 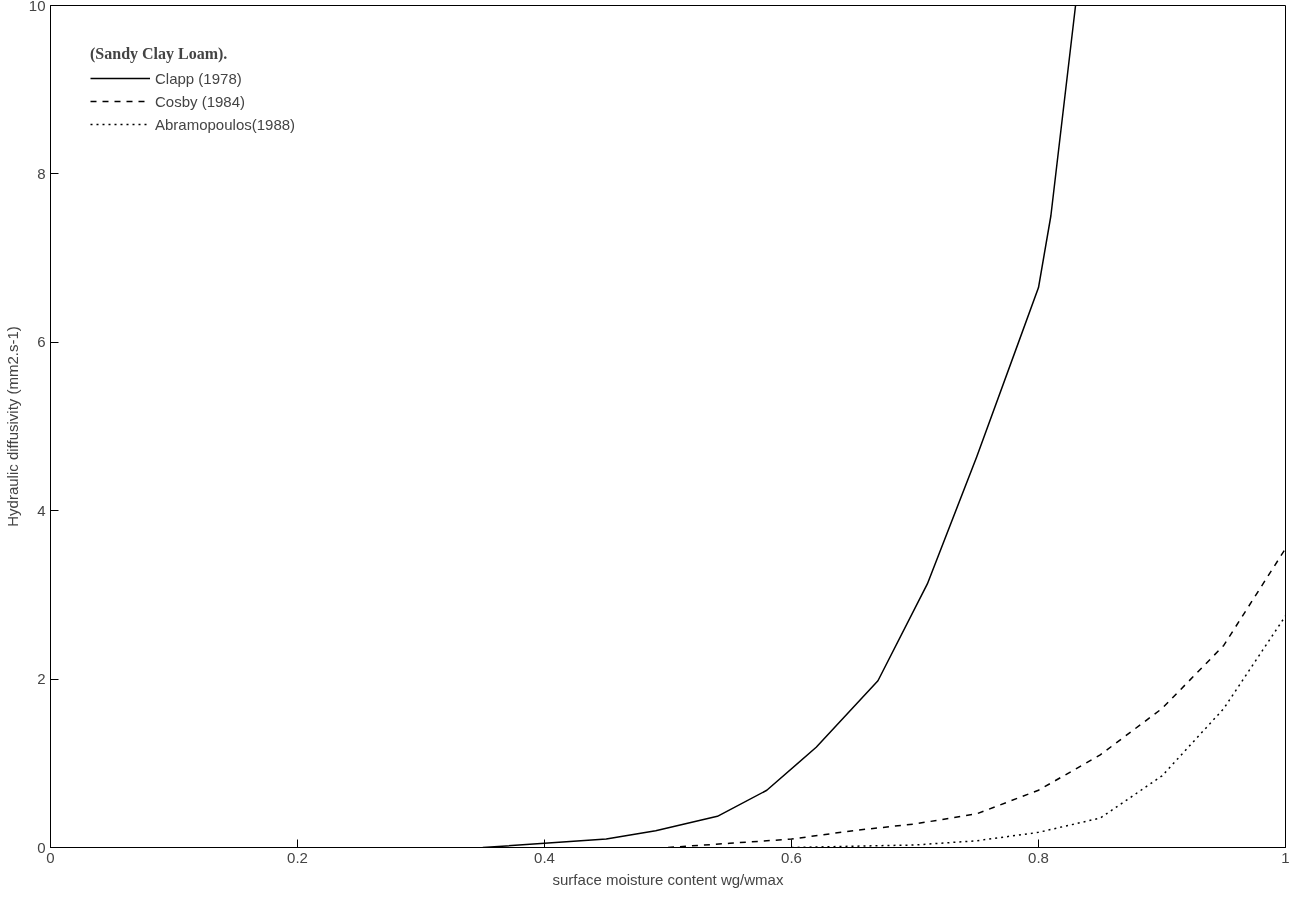 What do you see at coordinates (41, 679) in the screenshot?
I see `y-tick-label: 2` at bounding box center [41, 679].